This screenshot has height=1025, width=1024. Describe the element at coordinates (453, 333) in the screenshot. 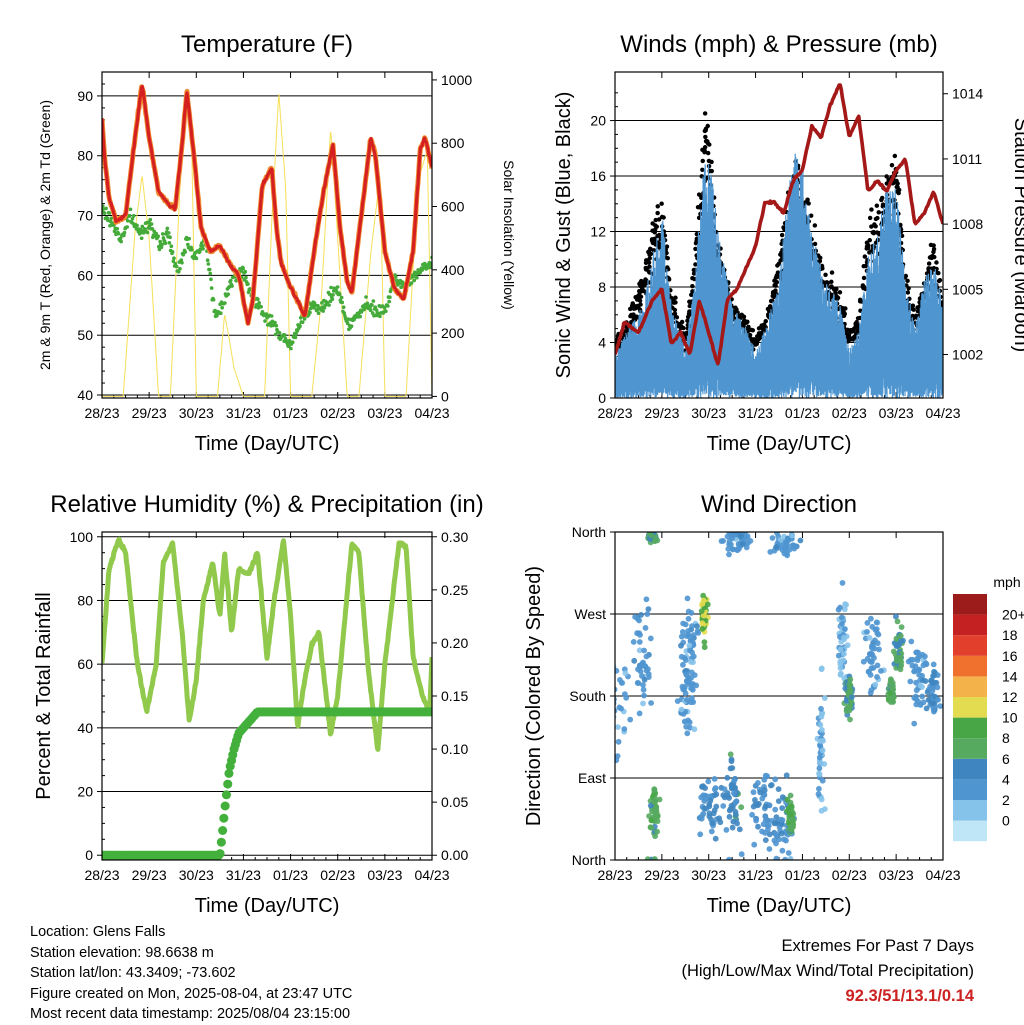

I see `y2-tick-label: 200` at that location.